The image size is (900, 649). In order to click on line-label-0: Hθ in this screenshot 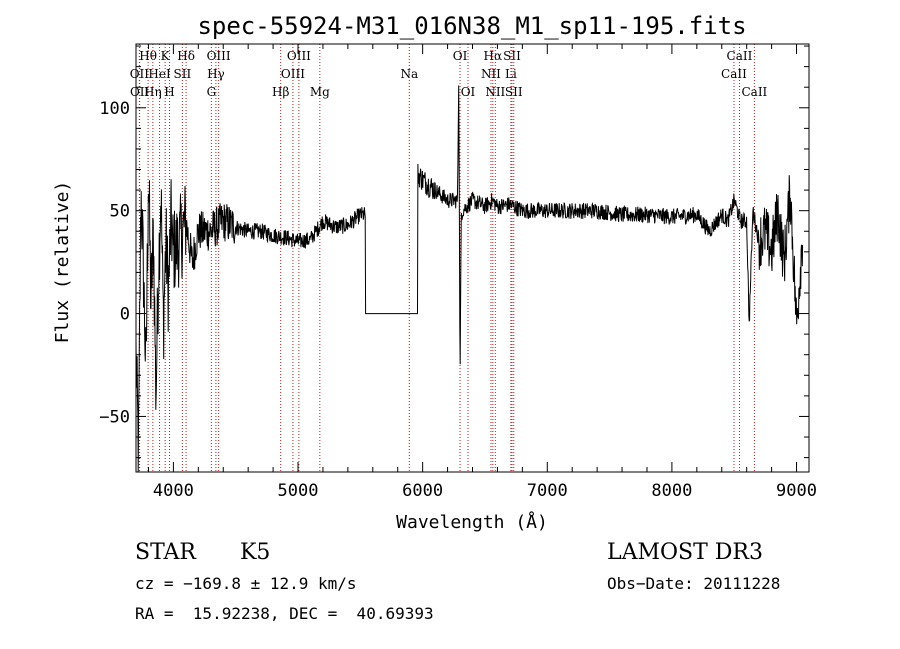, I will do `click(148, 56)`.